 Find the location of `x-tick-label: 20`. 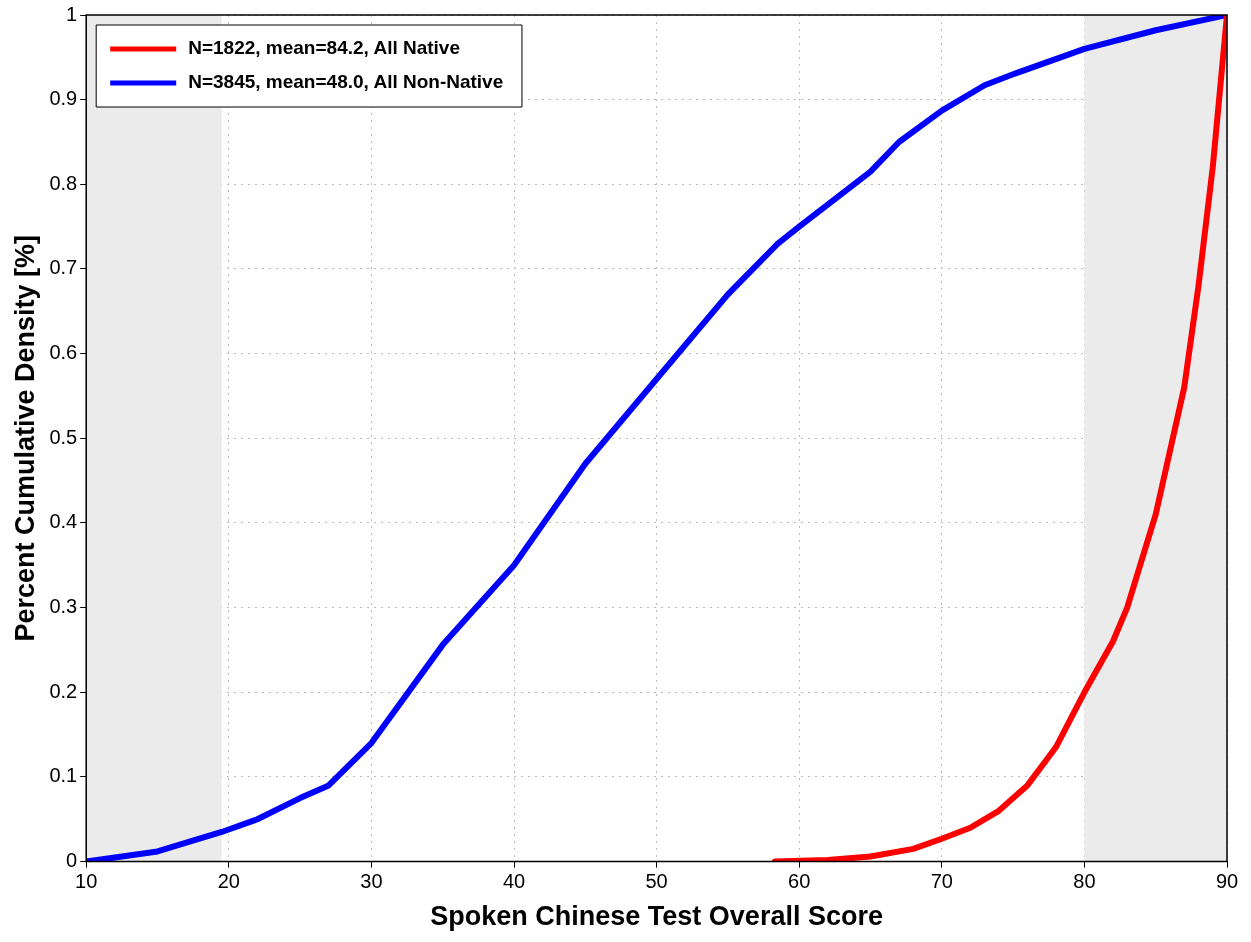

x-tick-label: 20 is located at coordinates (228, 881).